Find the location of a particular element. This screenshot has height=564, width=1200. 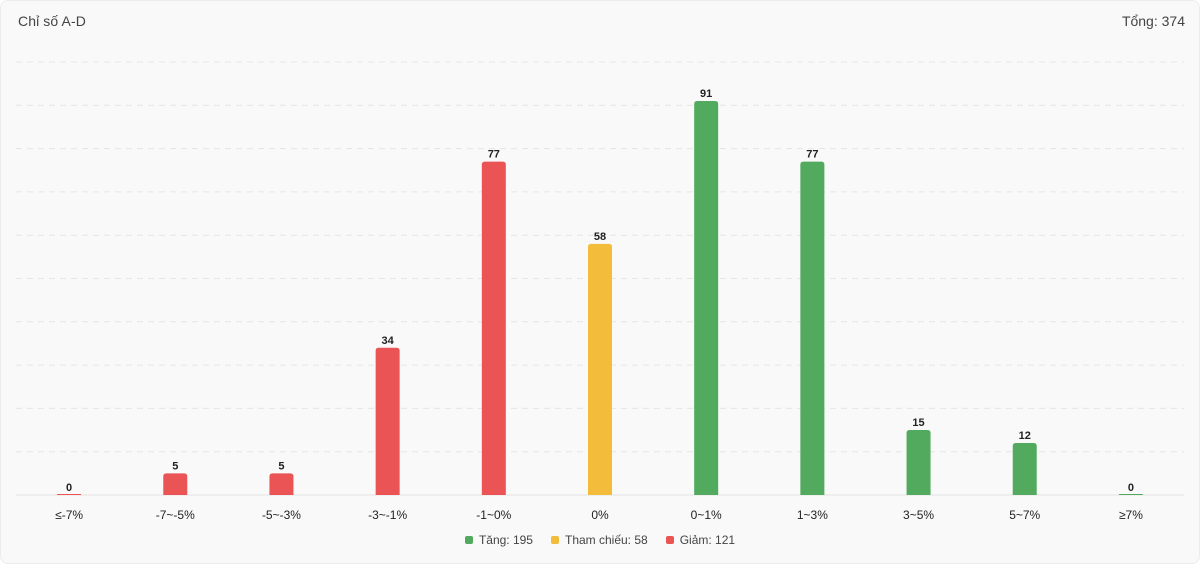

data-label: 91 is located at coordinates (706, 94).